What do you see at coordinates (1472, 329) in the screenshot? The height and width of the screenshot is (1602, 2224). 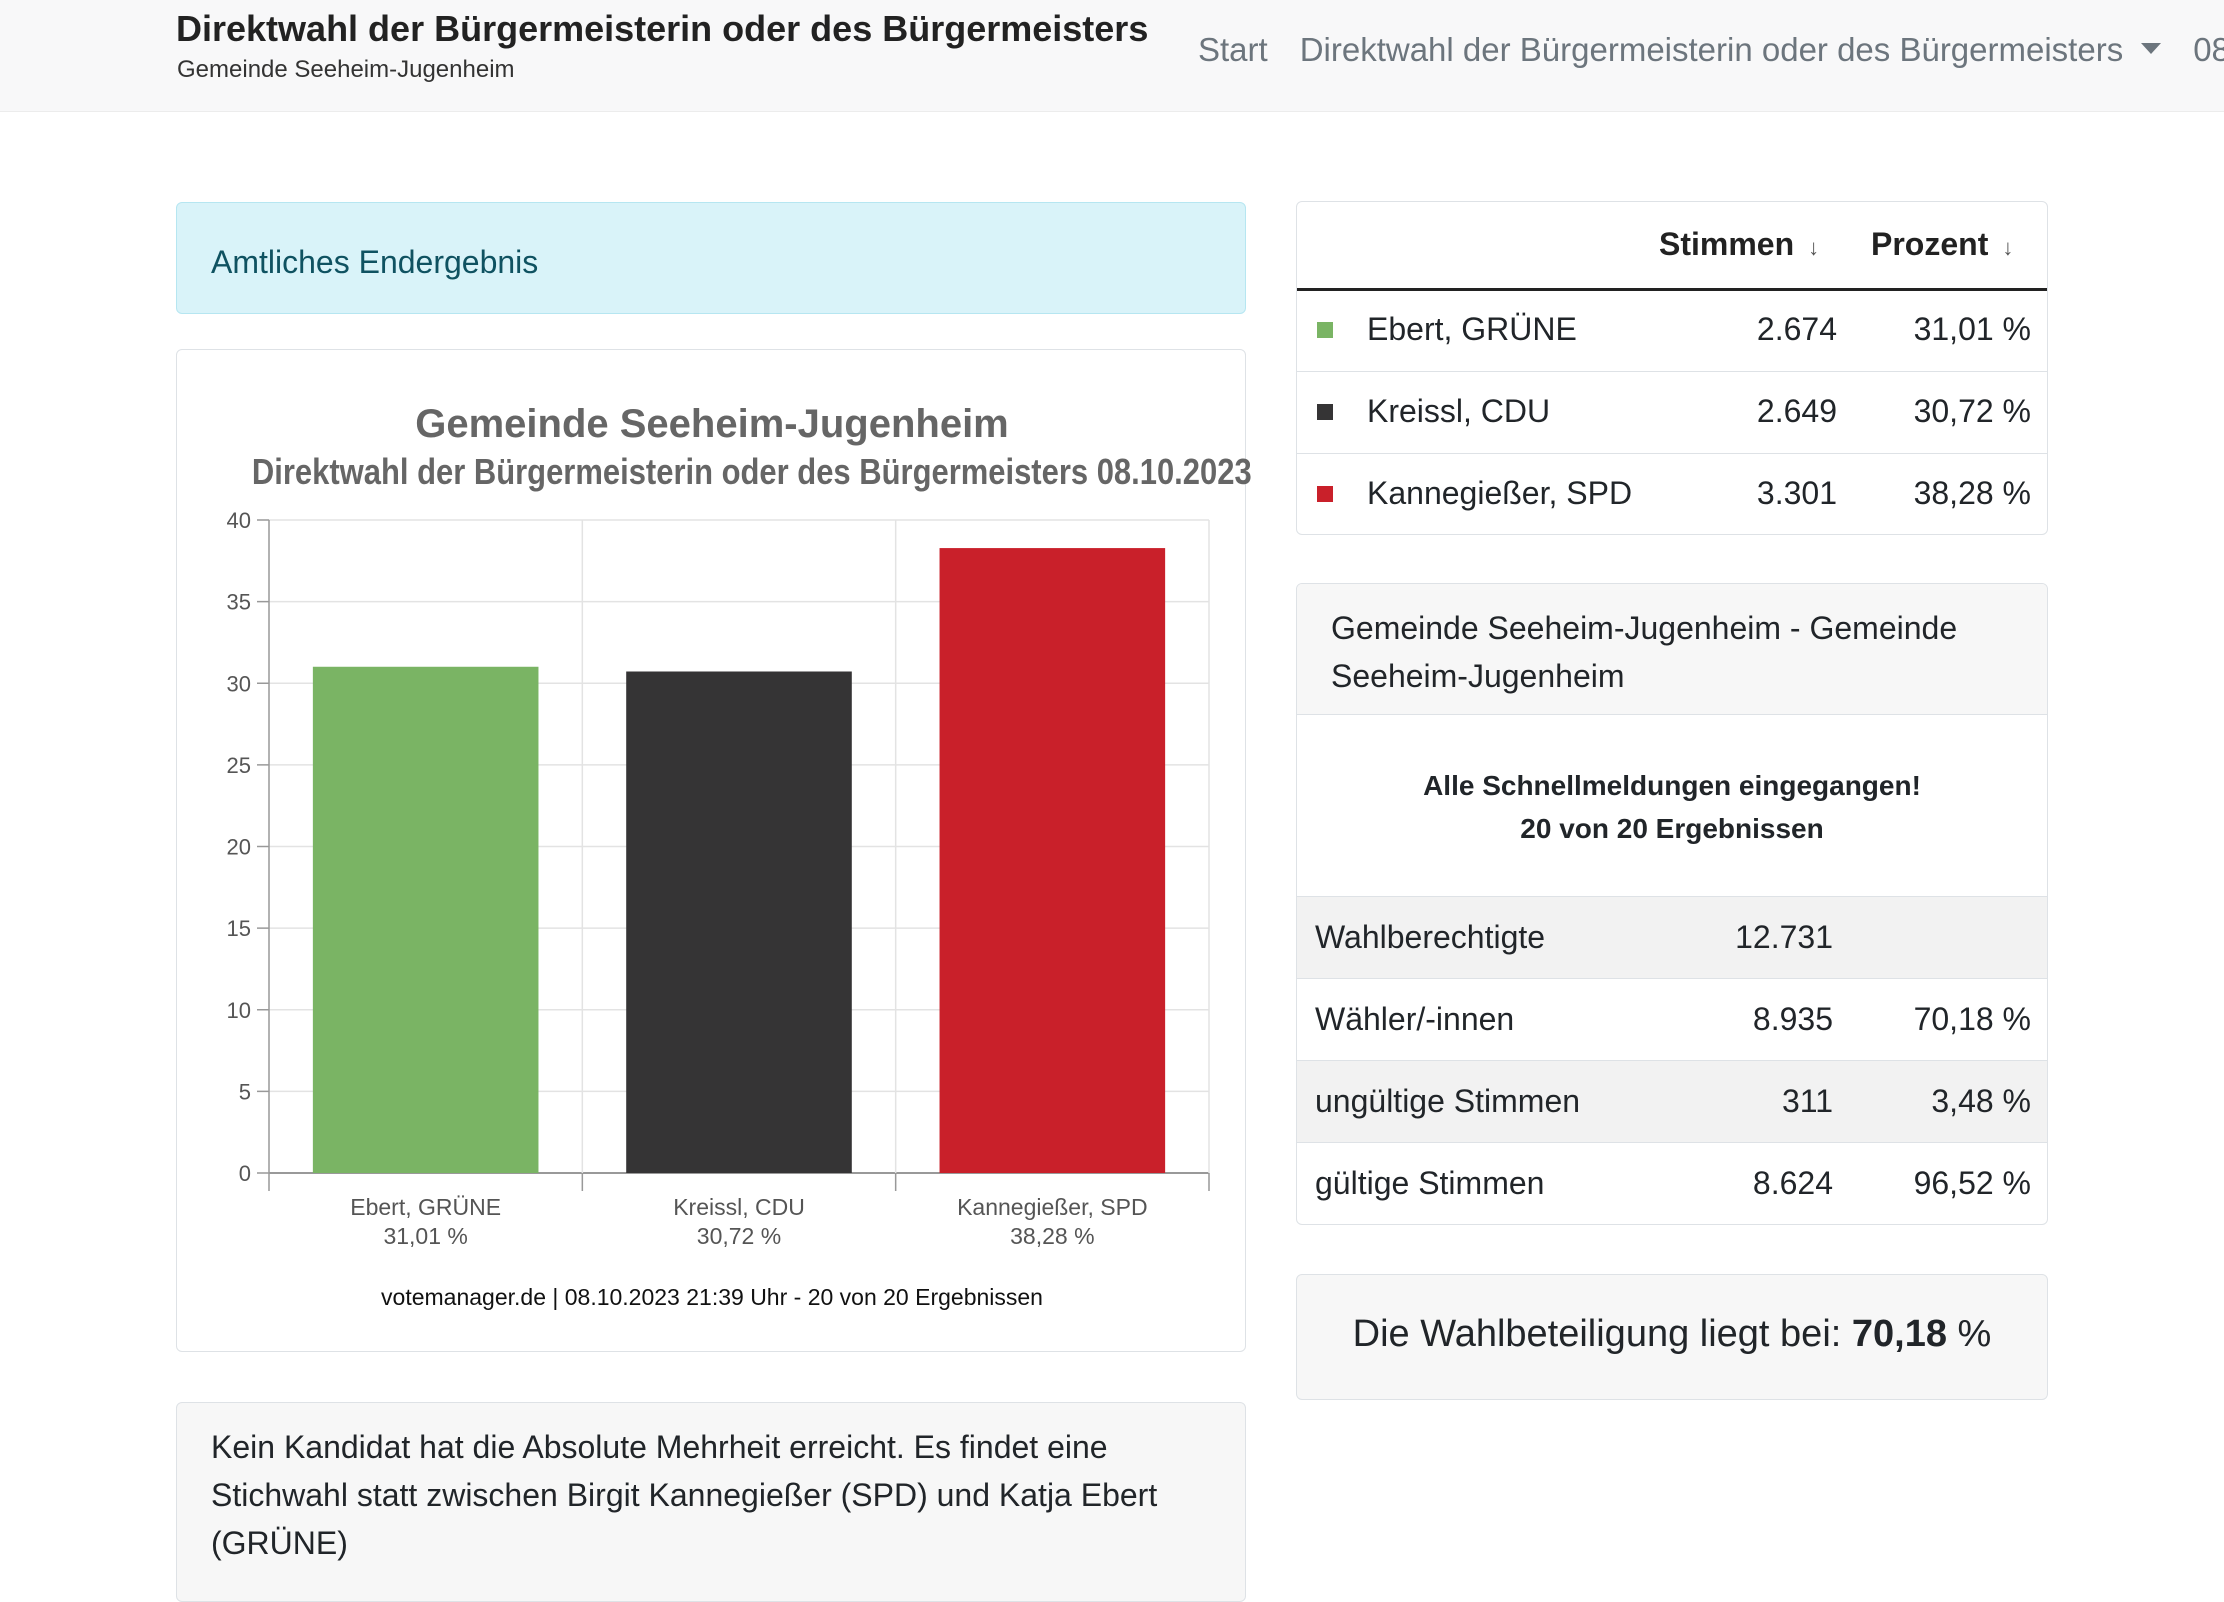 I see `candidate-name: Ebert, GRÜNE` at bounding box center [1472, 329].